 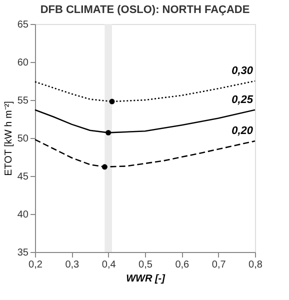 What do you see at coordinates (23, 101) in the screenshot?
I see `y-tick-label: 55` at bounding box center [23, 101].